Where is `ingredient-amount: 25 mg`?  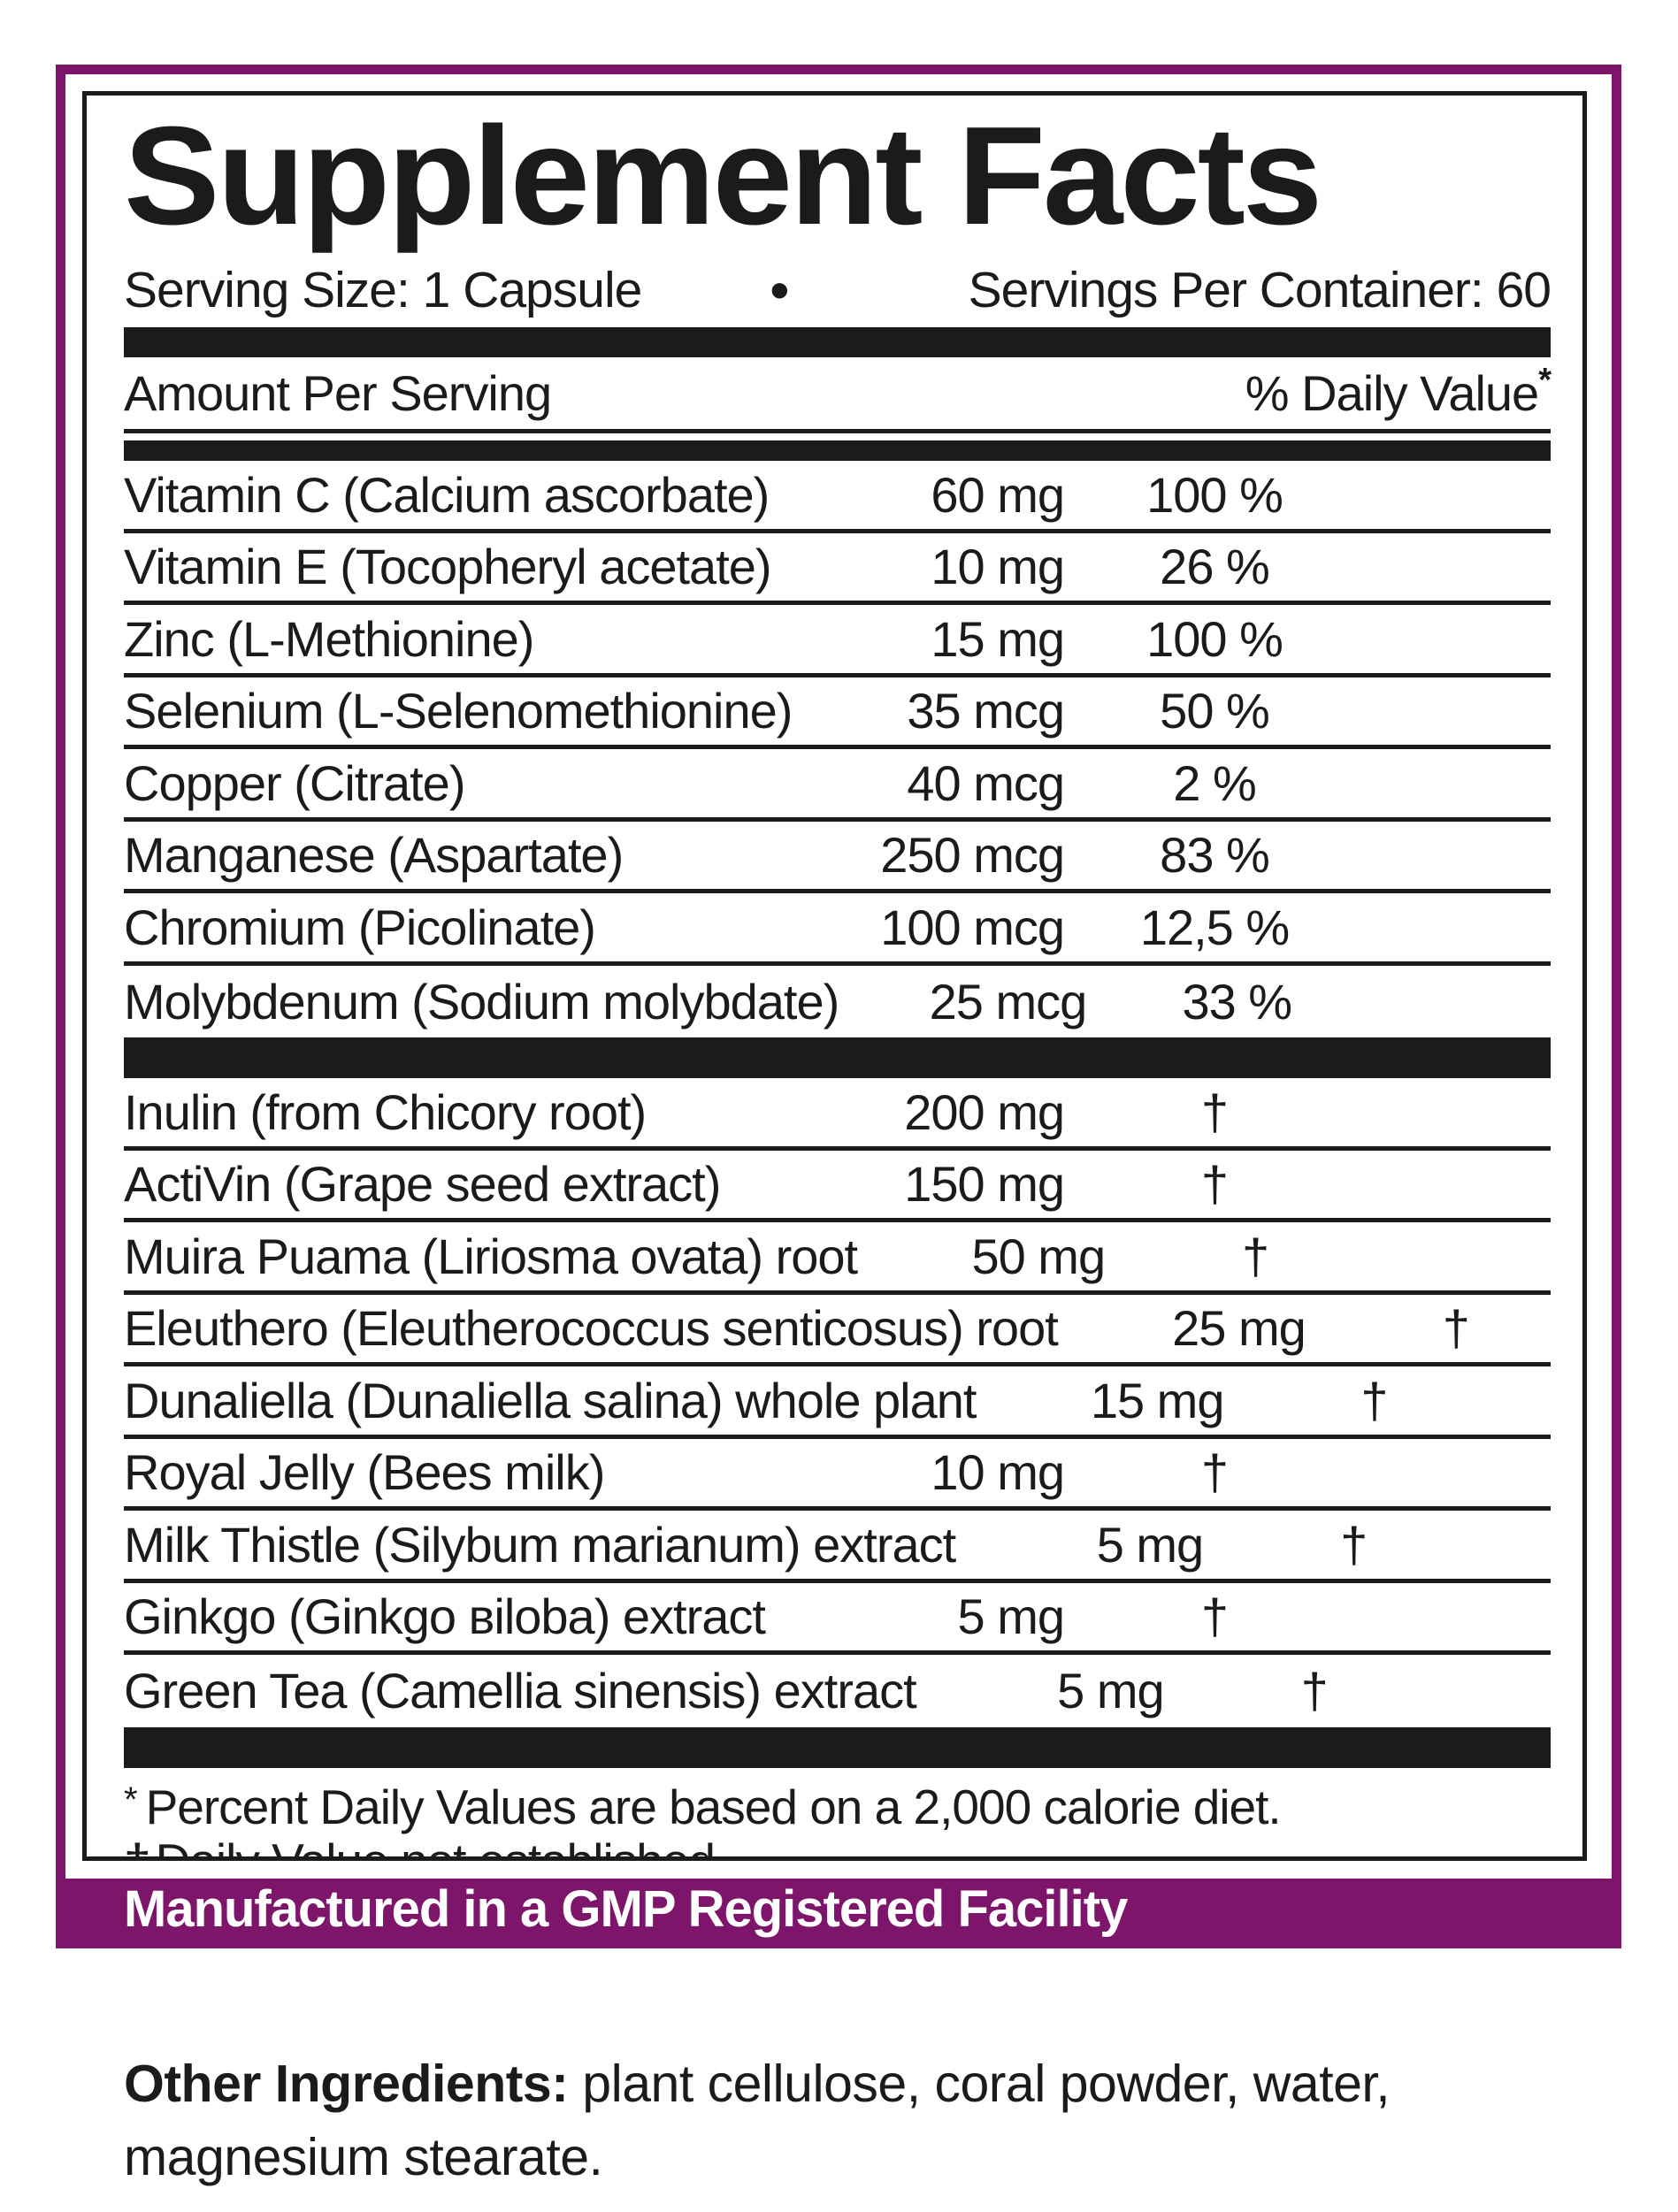 ingredient-amount: 25 mg is located at coordinates (1239, 1328).